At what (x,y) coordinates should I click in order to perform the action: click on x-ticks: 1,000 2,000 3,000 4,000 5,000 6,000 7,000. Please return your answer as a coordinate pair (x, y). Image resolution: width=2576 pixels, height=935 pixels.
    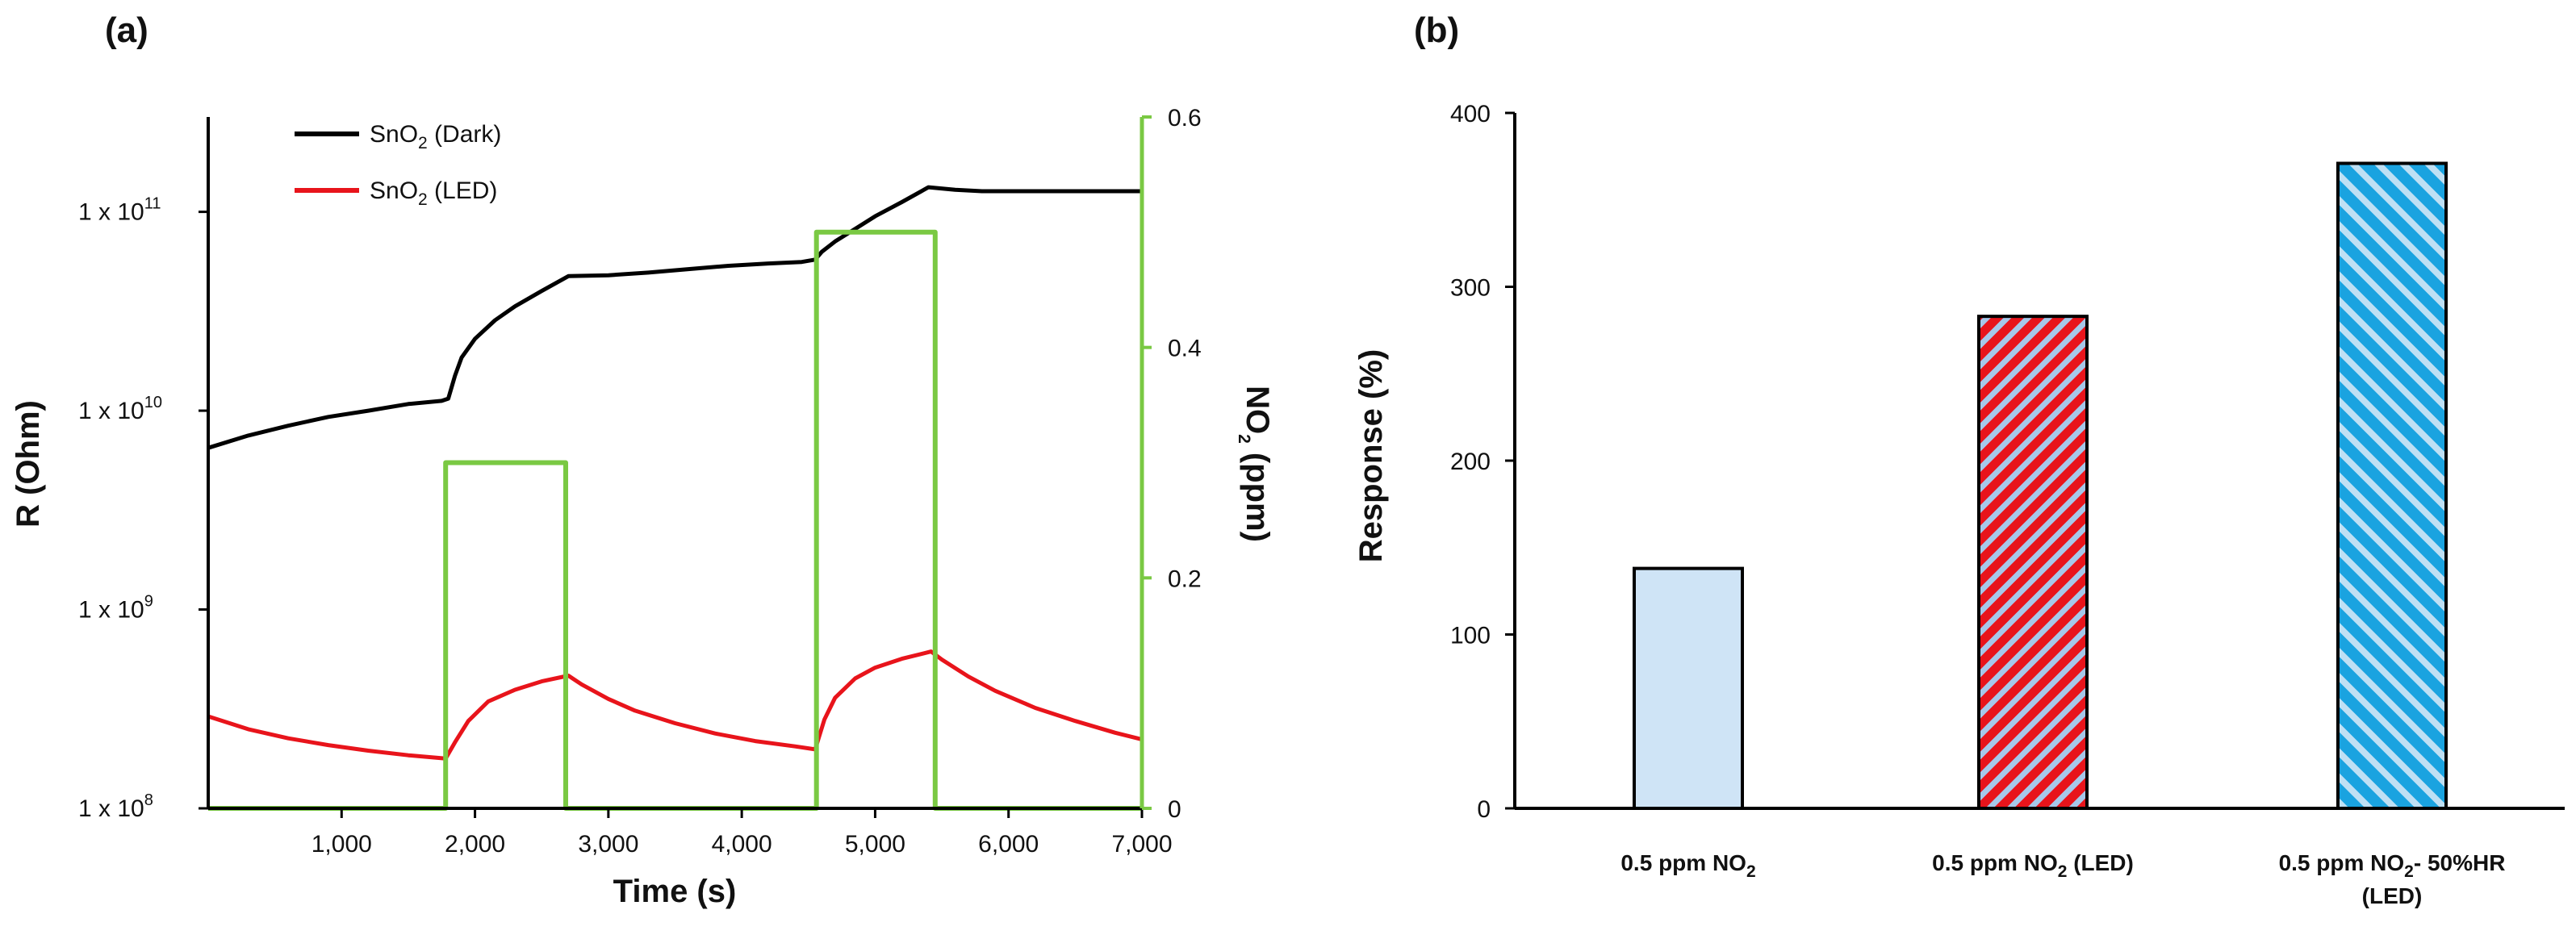
    Looking at the image, I should click on (742, 833).